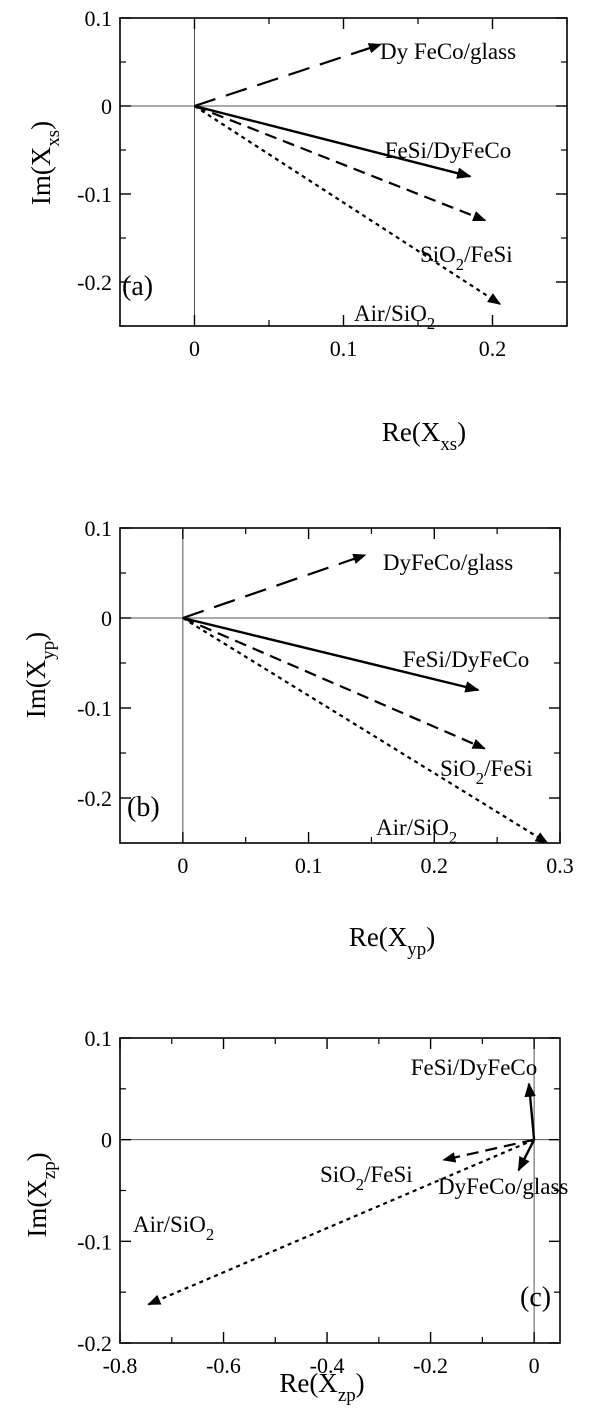 This screenshot has width=589, height=1416. I want to click on x-tick-label: -0.8, so click(120, 1365).